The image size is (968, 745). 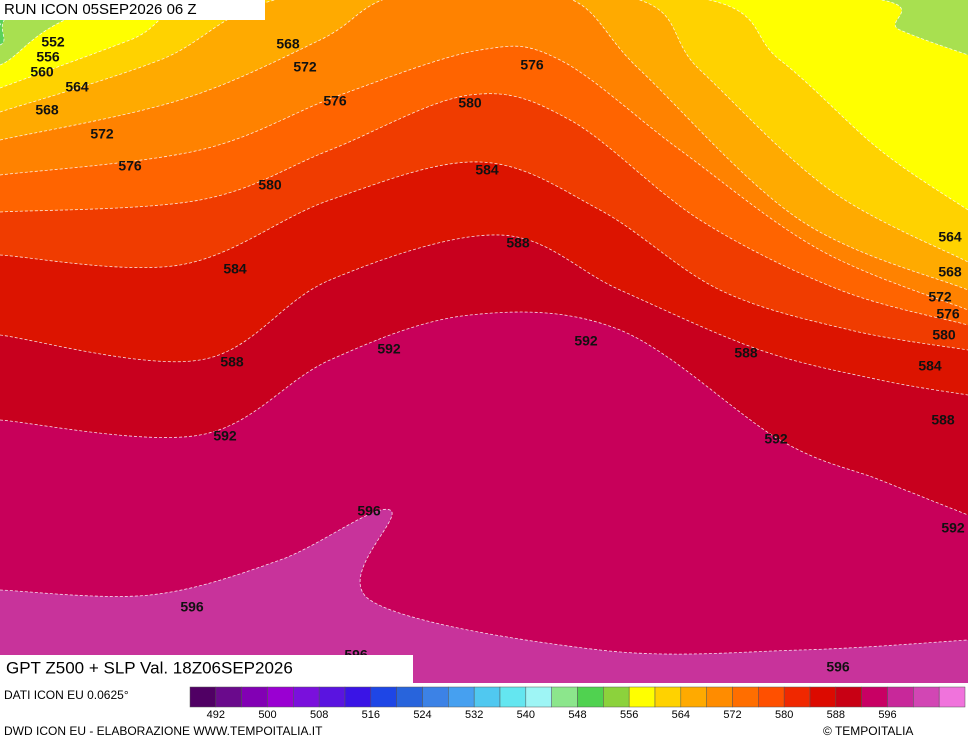 What do you see at coordinates (836, 715) in the screenshot?
I see `legend-tick-label: 588` at bounding box center [836, 715].